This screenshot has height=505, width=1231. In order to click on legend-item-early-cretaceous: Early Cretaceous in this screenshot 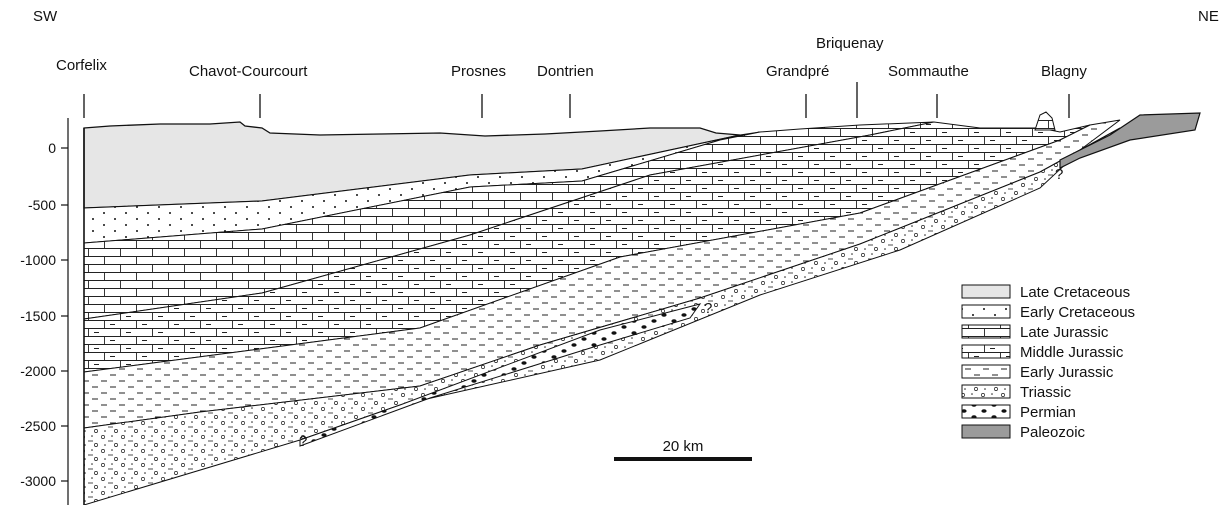, I will do `click(1048, 312)`.